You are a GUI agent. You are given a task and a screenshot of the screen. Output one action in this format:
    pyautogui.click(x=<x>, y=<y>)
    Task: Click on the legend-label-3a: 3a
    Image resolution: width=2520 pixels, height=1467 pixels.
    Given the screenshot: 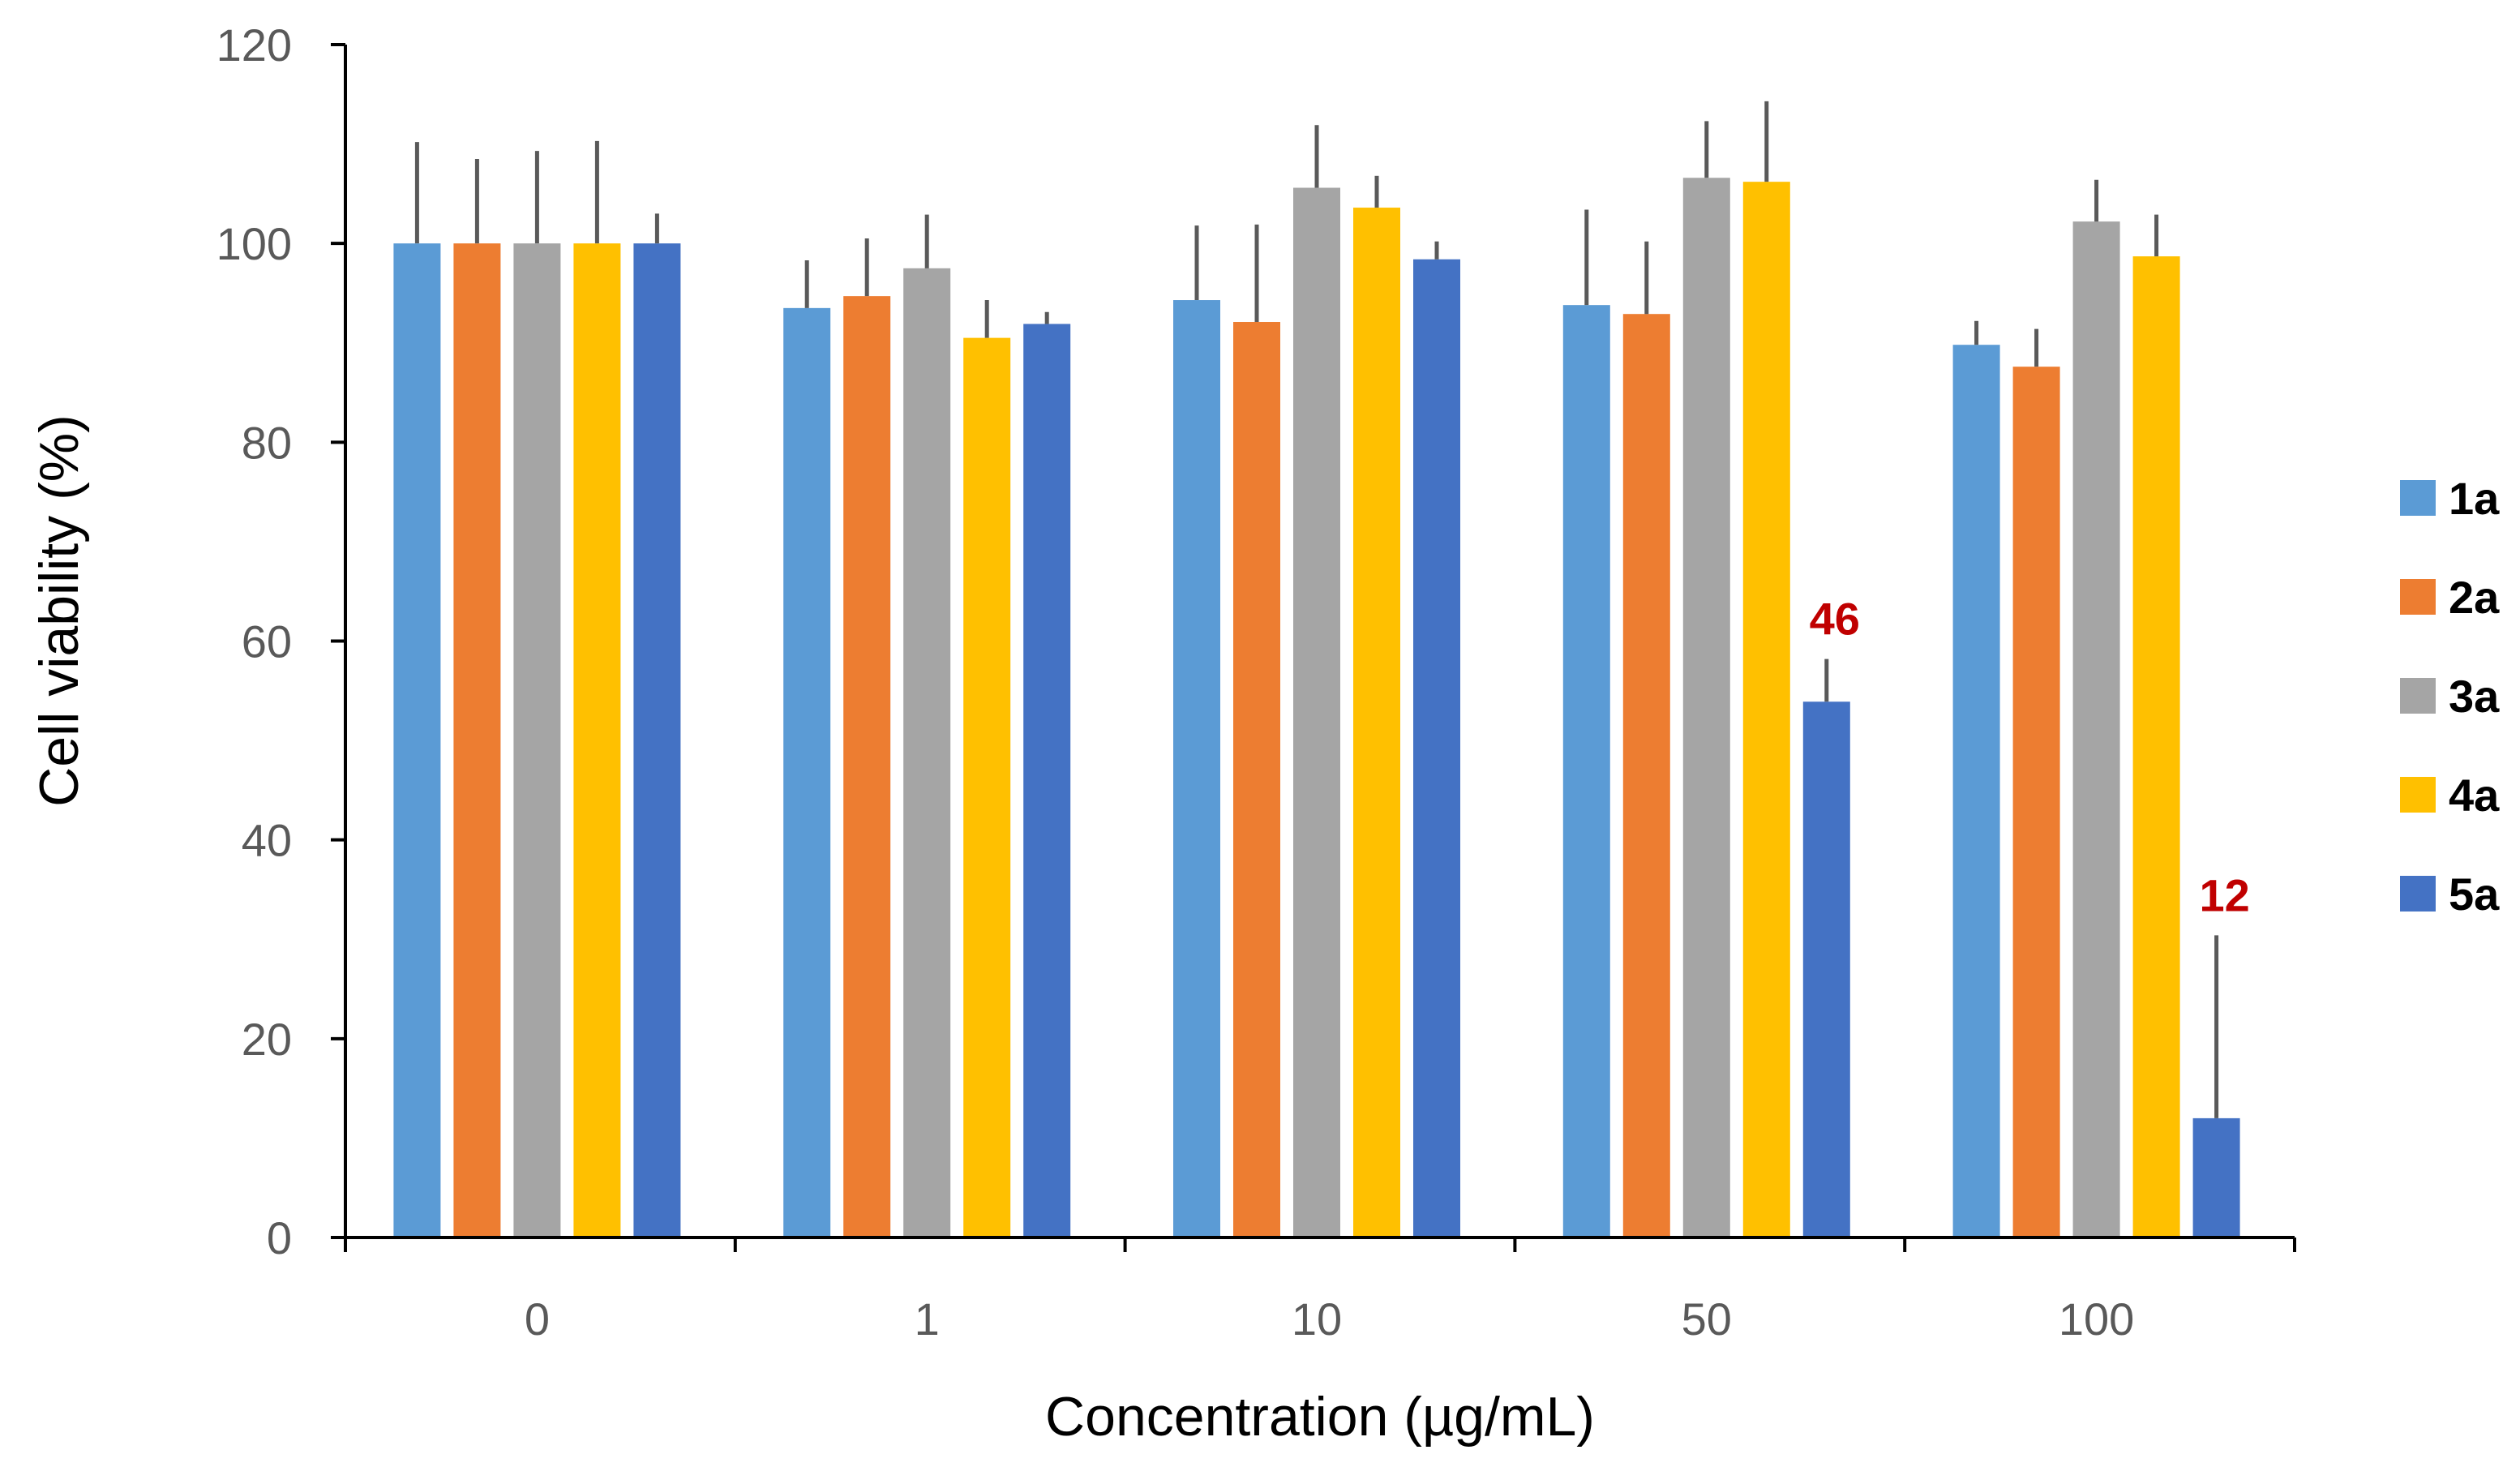 What is the action you would take?
    pyautogui.click(x=2475, y=696)
    